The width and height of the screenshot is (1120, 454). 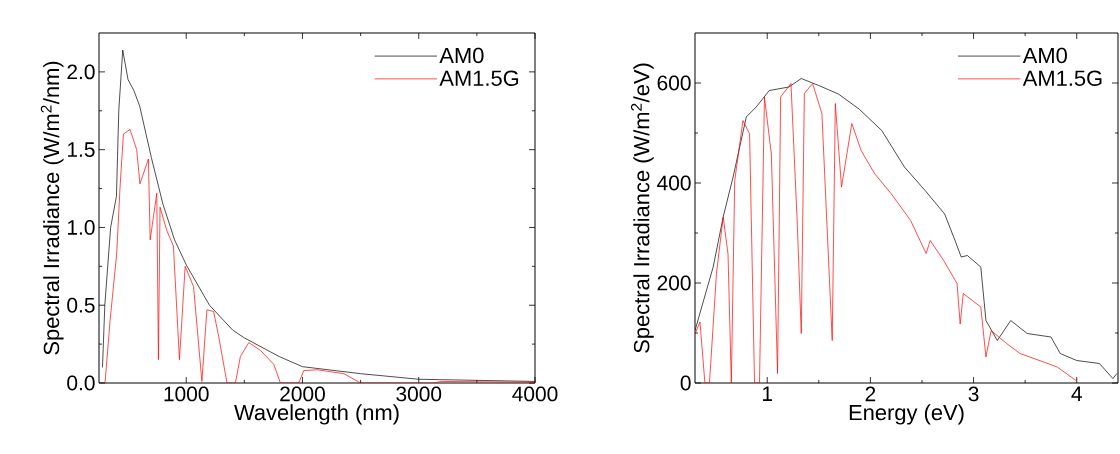 What do you see at coordinates (870, 394) in the screenshot?
I see `x-tick-label: 2` at bounding box center [870, 394].